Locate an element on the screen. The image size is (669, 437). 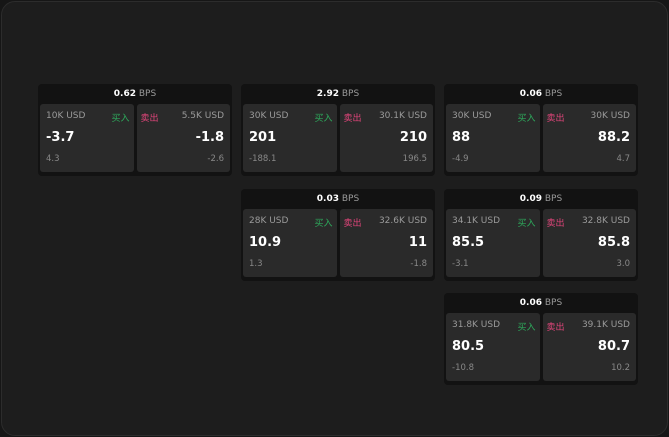
spread-header: 0.03 BPS is located at coordinates (338, 199).